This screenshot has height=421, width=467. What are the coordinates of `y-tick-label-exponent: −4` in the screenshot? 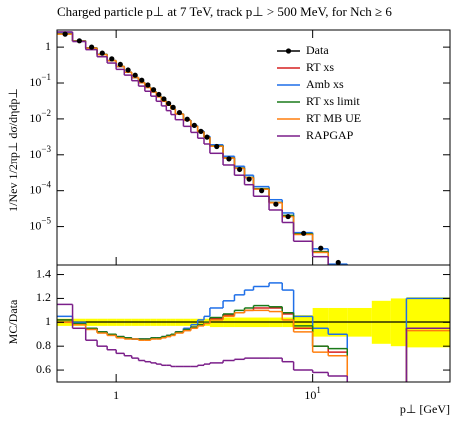 It's located at (46, 185).